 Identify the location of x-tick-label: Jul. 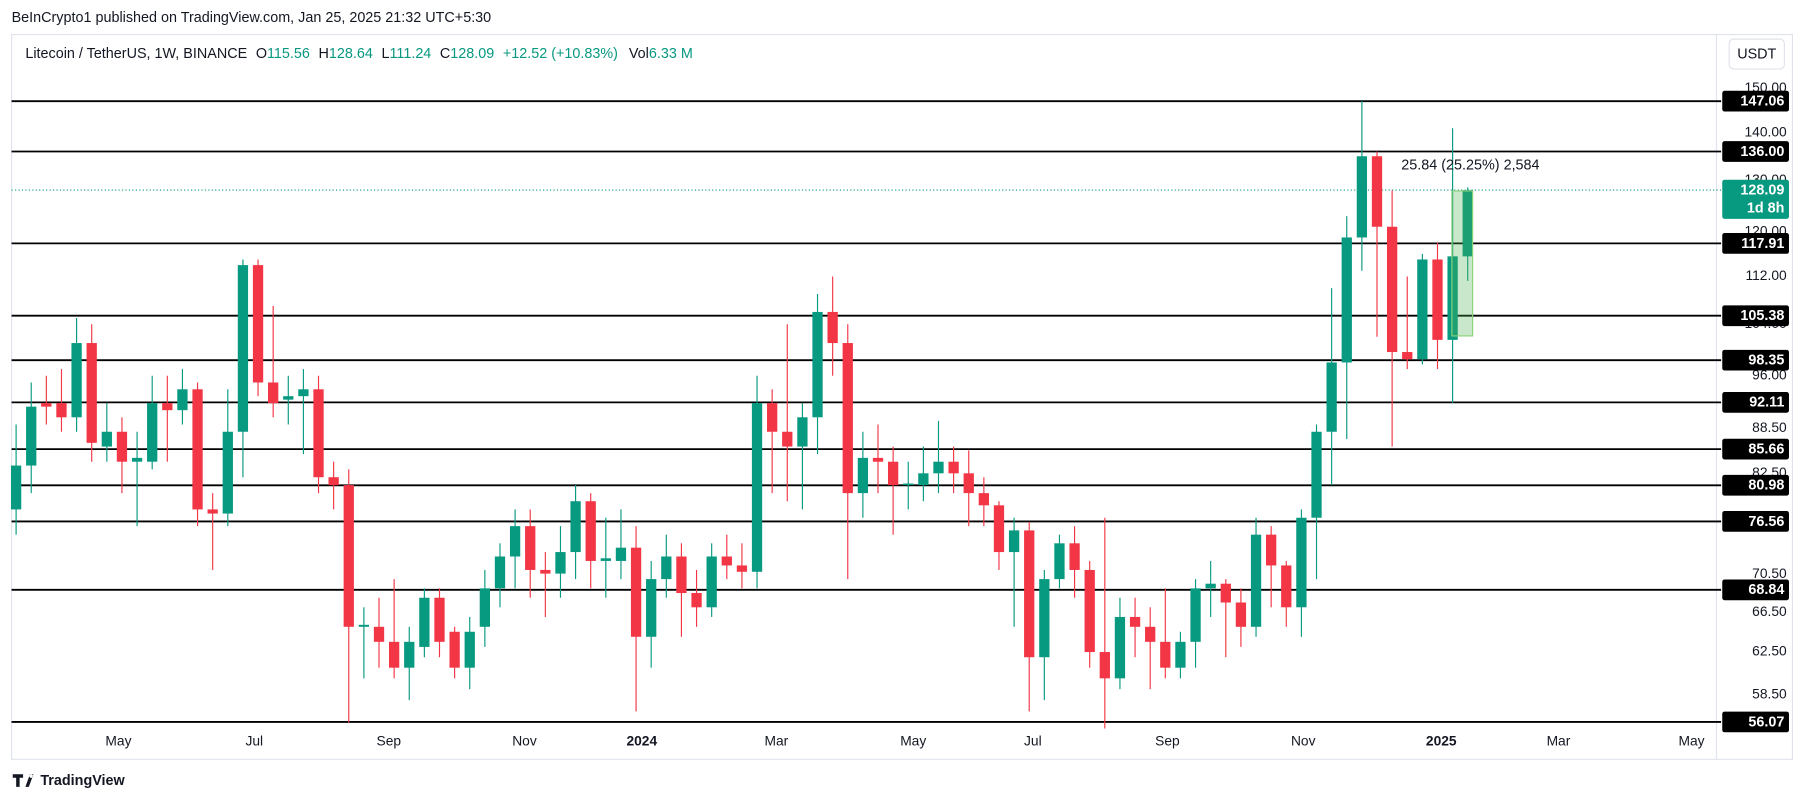
(1033, 741).